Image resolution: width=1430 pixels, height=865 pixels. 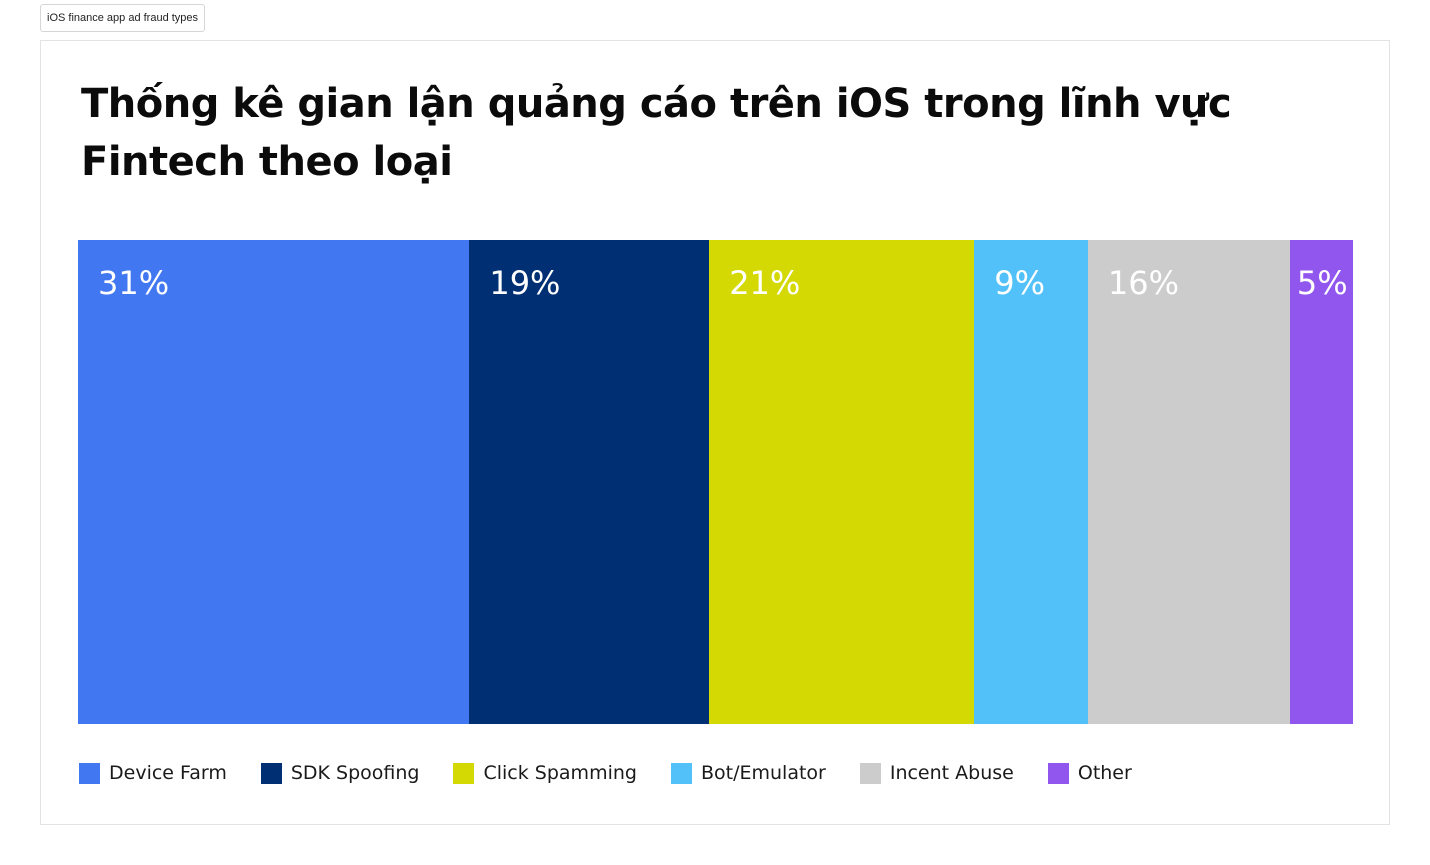 I want to click on legend-item-device-farm: Device Farm, so click(x=153, y=773).